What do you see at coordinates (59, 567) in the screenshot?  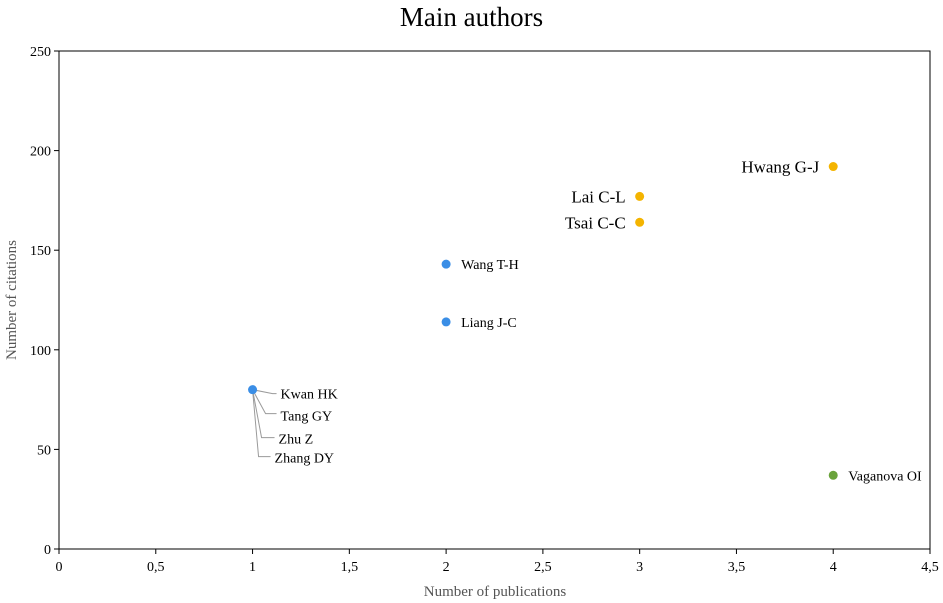 I see `x-tick-label: 0` at bounding box center [59, 567].